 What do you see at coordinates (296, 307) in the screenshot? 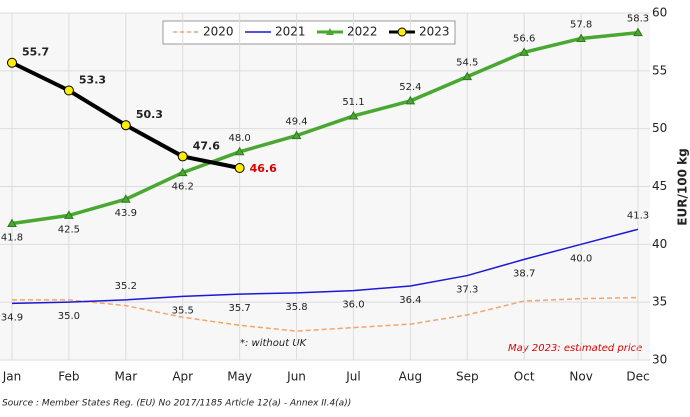
I see `value-label: 35.8` at bounding box center [296, 307].